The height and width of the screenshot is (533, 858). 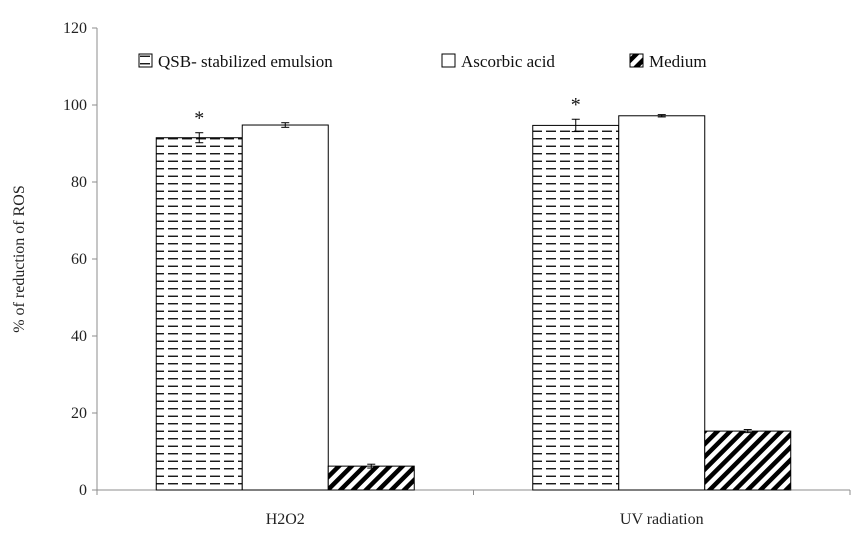 What do you see at coordinates (79, 413) in the screenshot?
I see `y-tick-label: 20` at bounding box center [79, 413].